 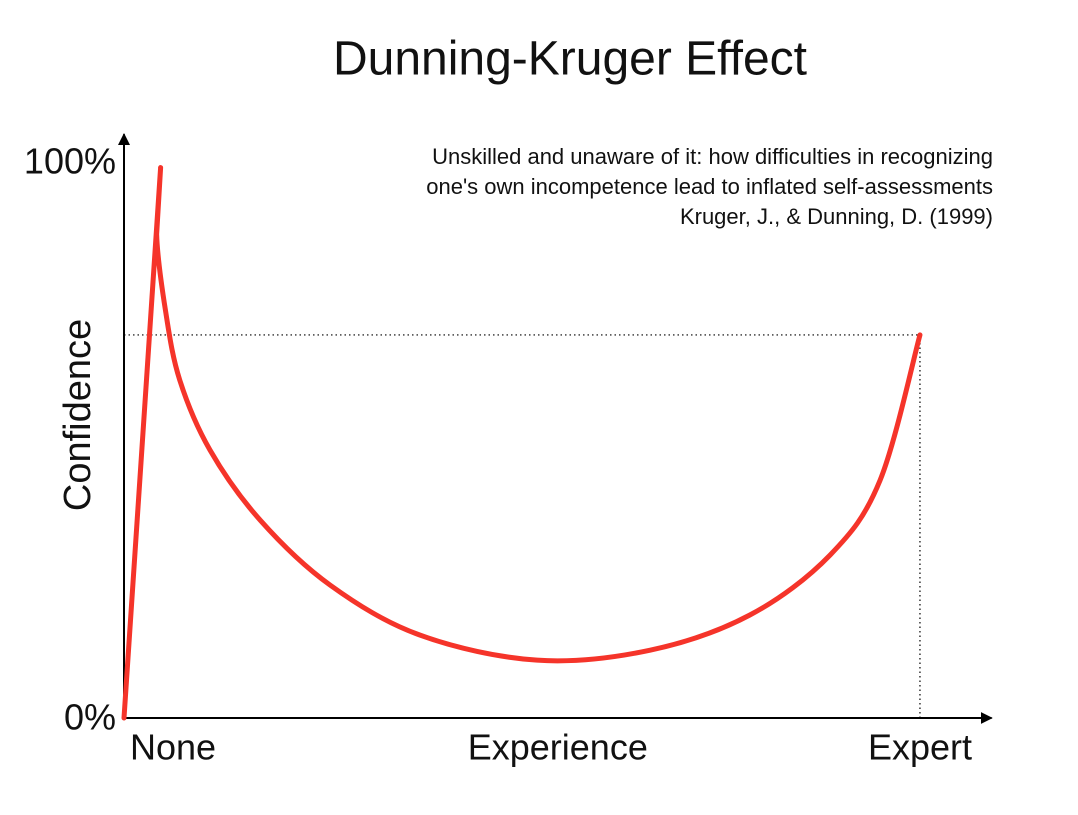 What do you see at coordinates (570, 59) in the screenshot?
I see `chart-title: Dunning-Kruger Effect` at bounding box center [570, 59].